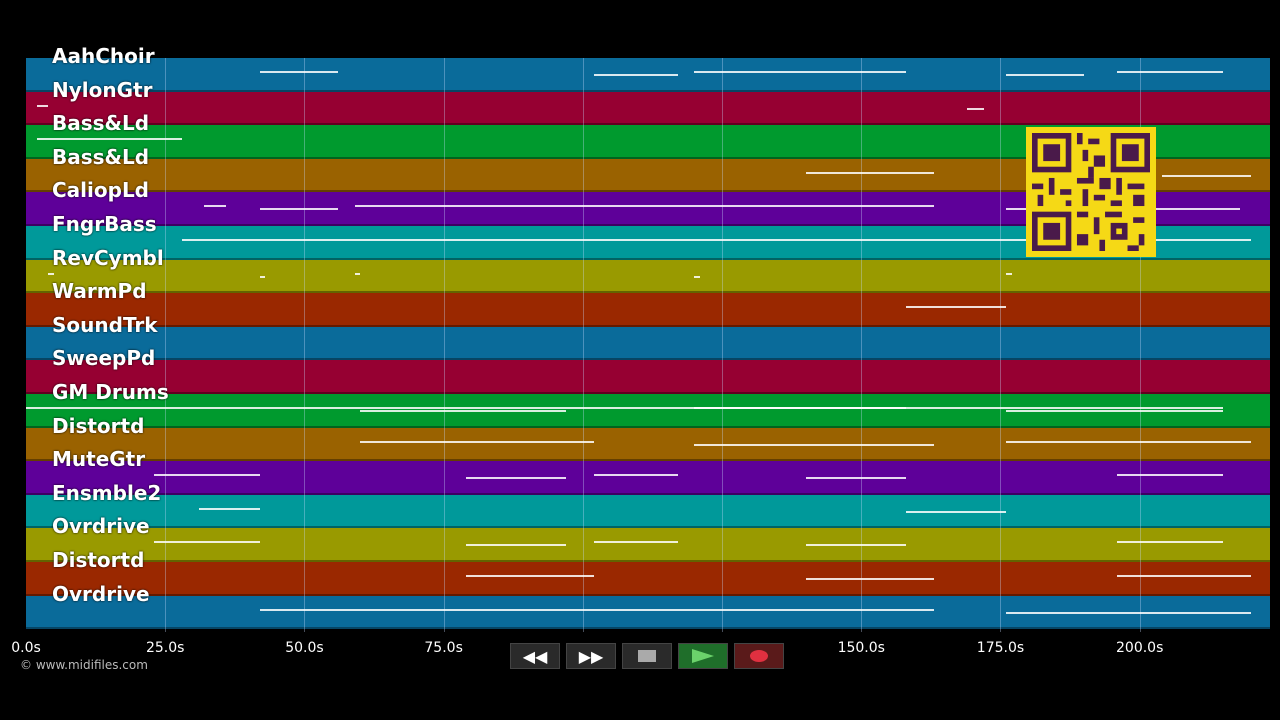 The height and width of the screenshot is (720, 1280). I want to click on stop-button, so click(647, 656).